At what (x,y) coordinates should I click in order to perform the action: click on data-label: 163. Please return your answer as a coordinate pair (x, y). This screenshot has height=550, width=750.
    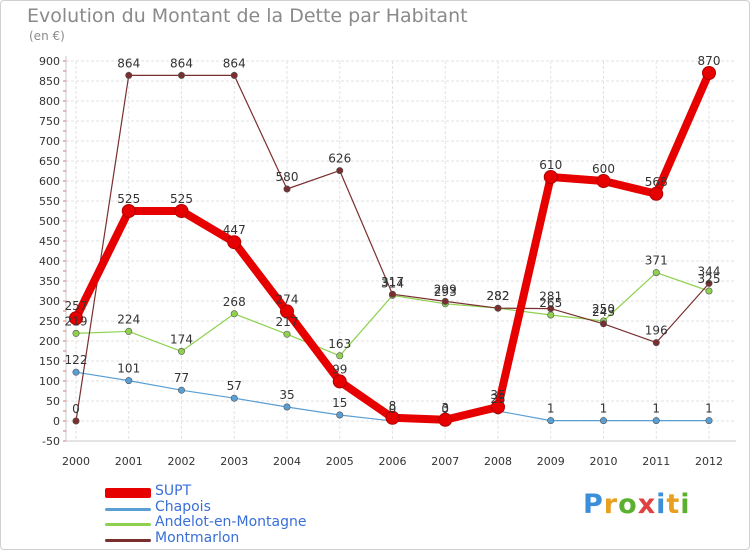
    Looking at the image, I should click on (339, 344).